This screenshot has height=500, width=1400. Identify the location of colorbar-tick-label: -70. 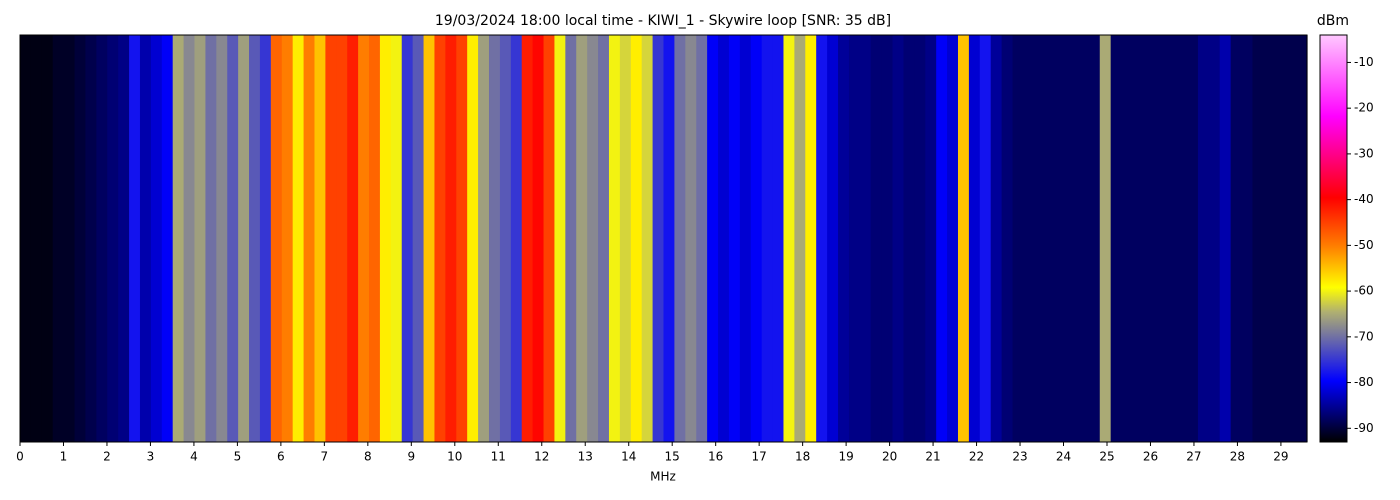
(1364, 336).